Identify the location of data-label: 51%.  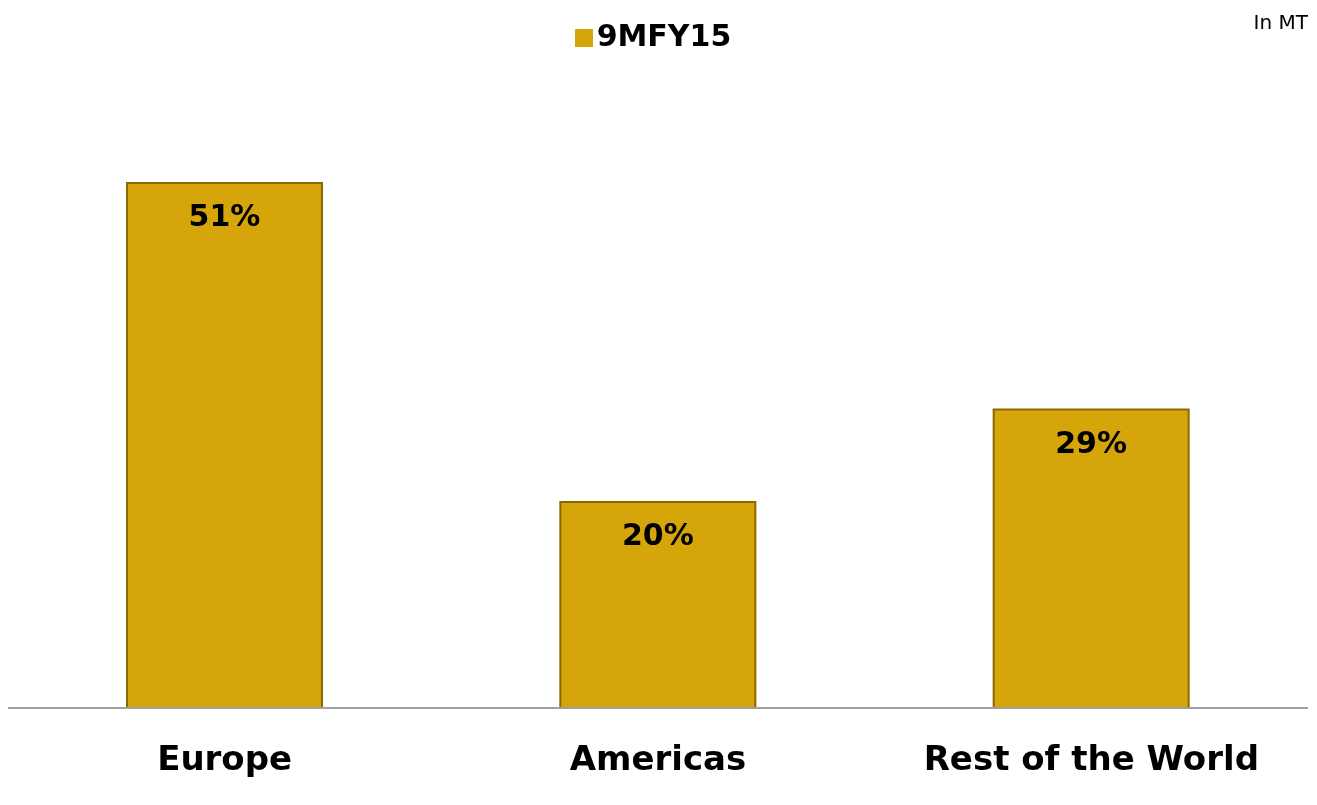
(224, 216).